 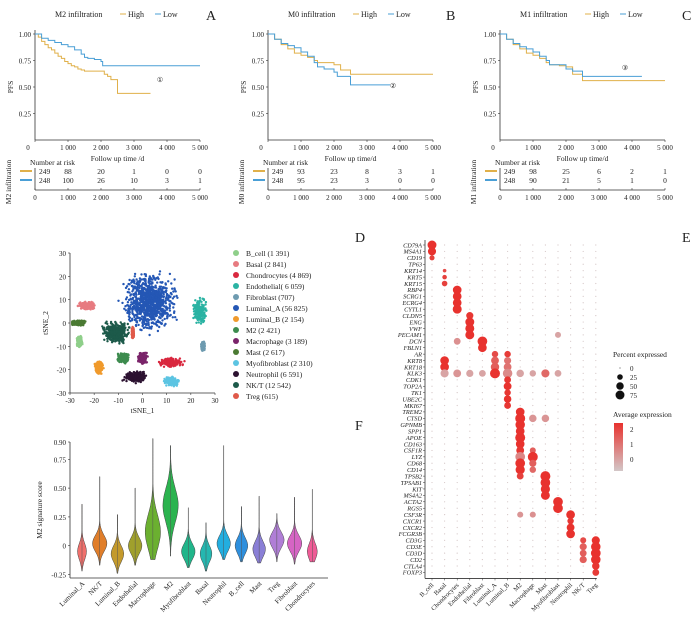 I want to click on color-legend-tick: 1, so click(x=632, y=445).